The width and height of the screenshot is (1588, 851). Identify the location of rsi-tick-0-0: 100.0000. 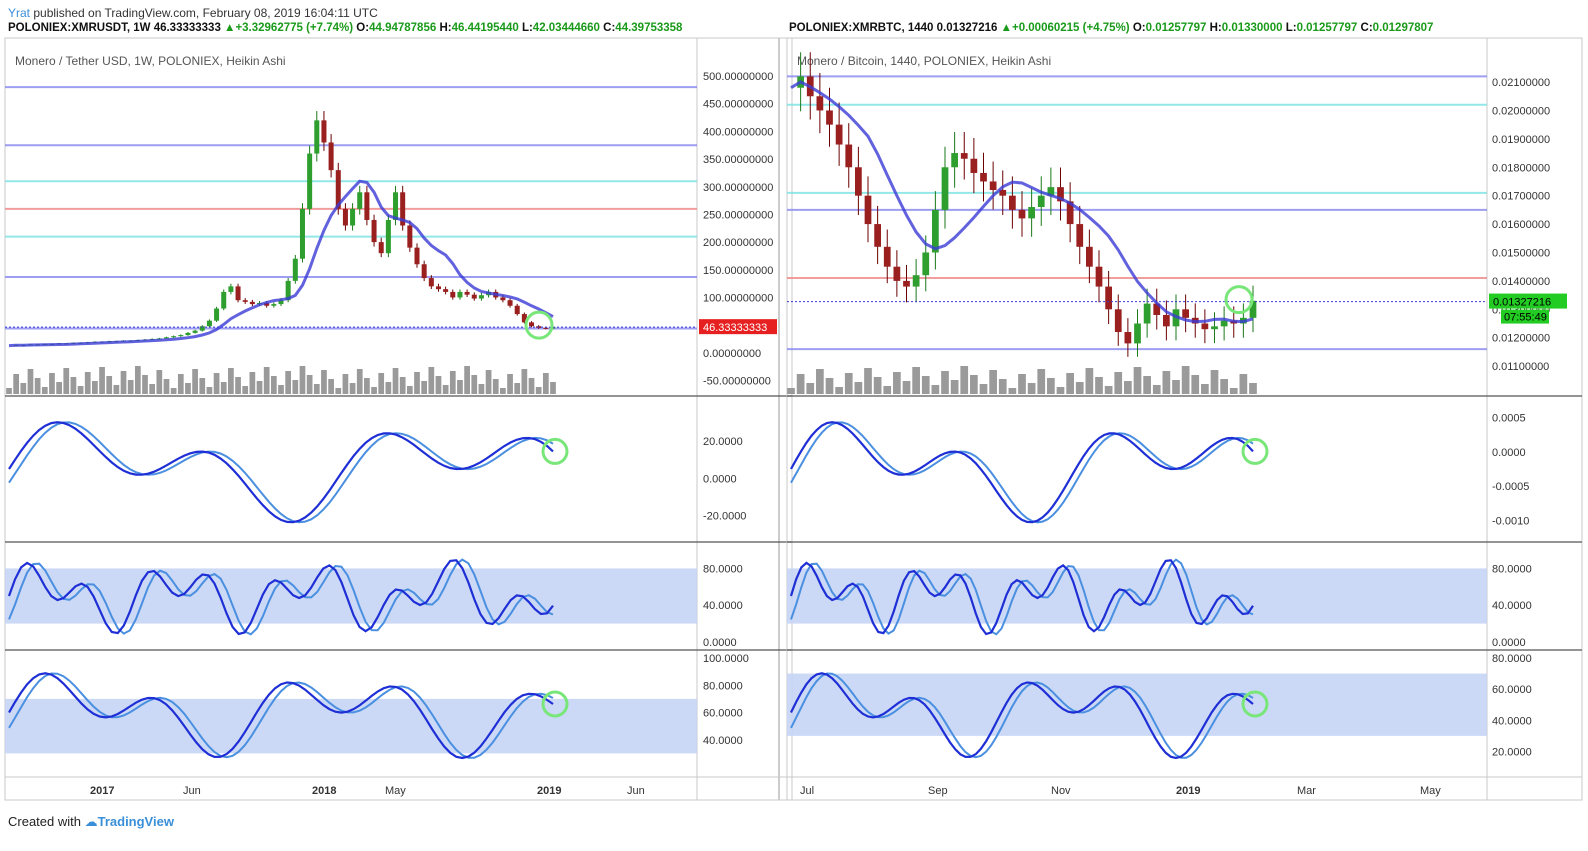
(726, 659).